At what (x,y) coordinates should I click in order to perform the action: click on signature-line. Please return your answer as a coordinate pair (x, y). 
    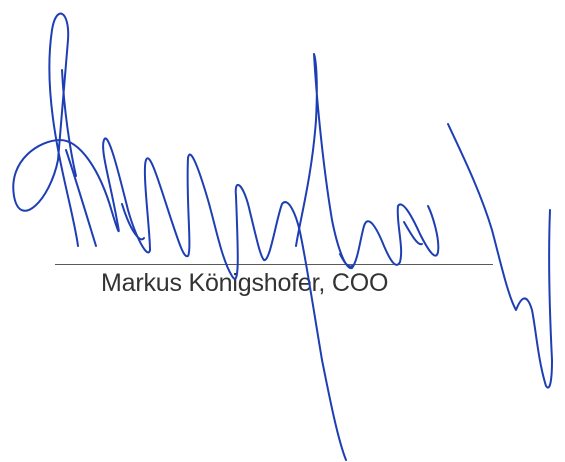
    Looking at the image, I should click on (274, 264).